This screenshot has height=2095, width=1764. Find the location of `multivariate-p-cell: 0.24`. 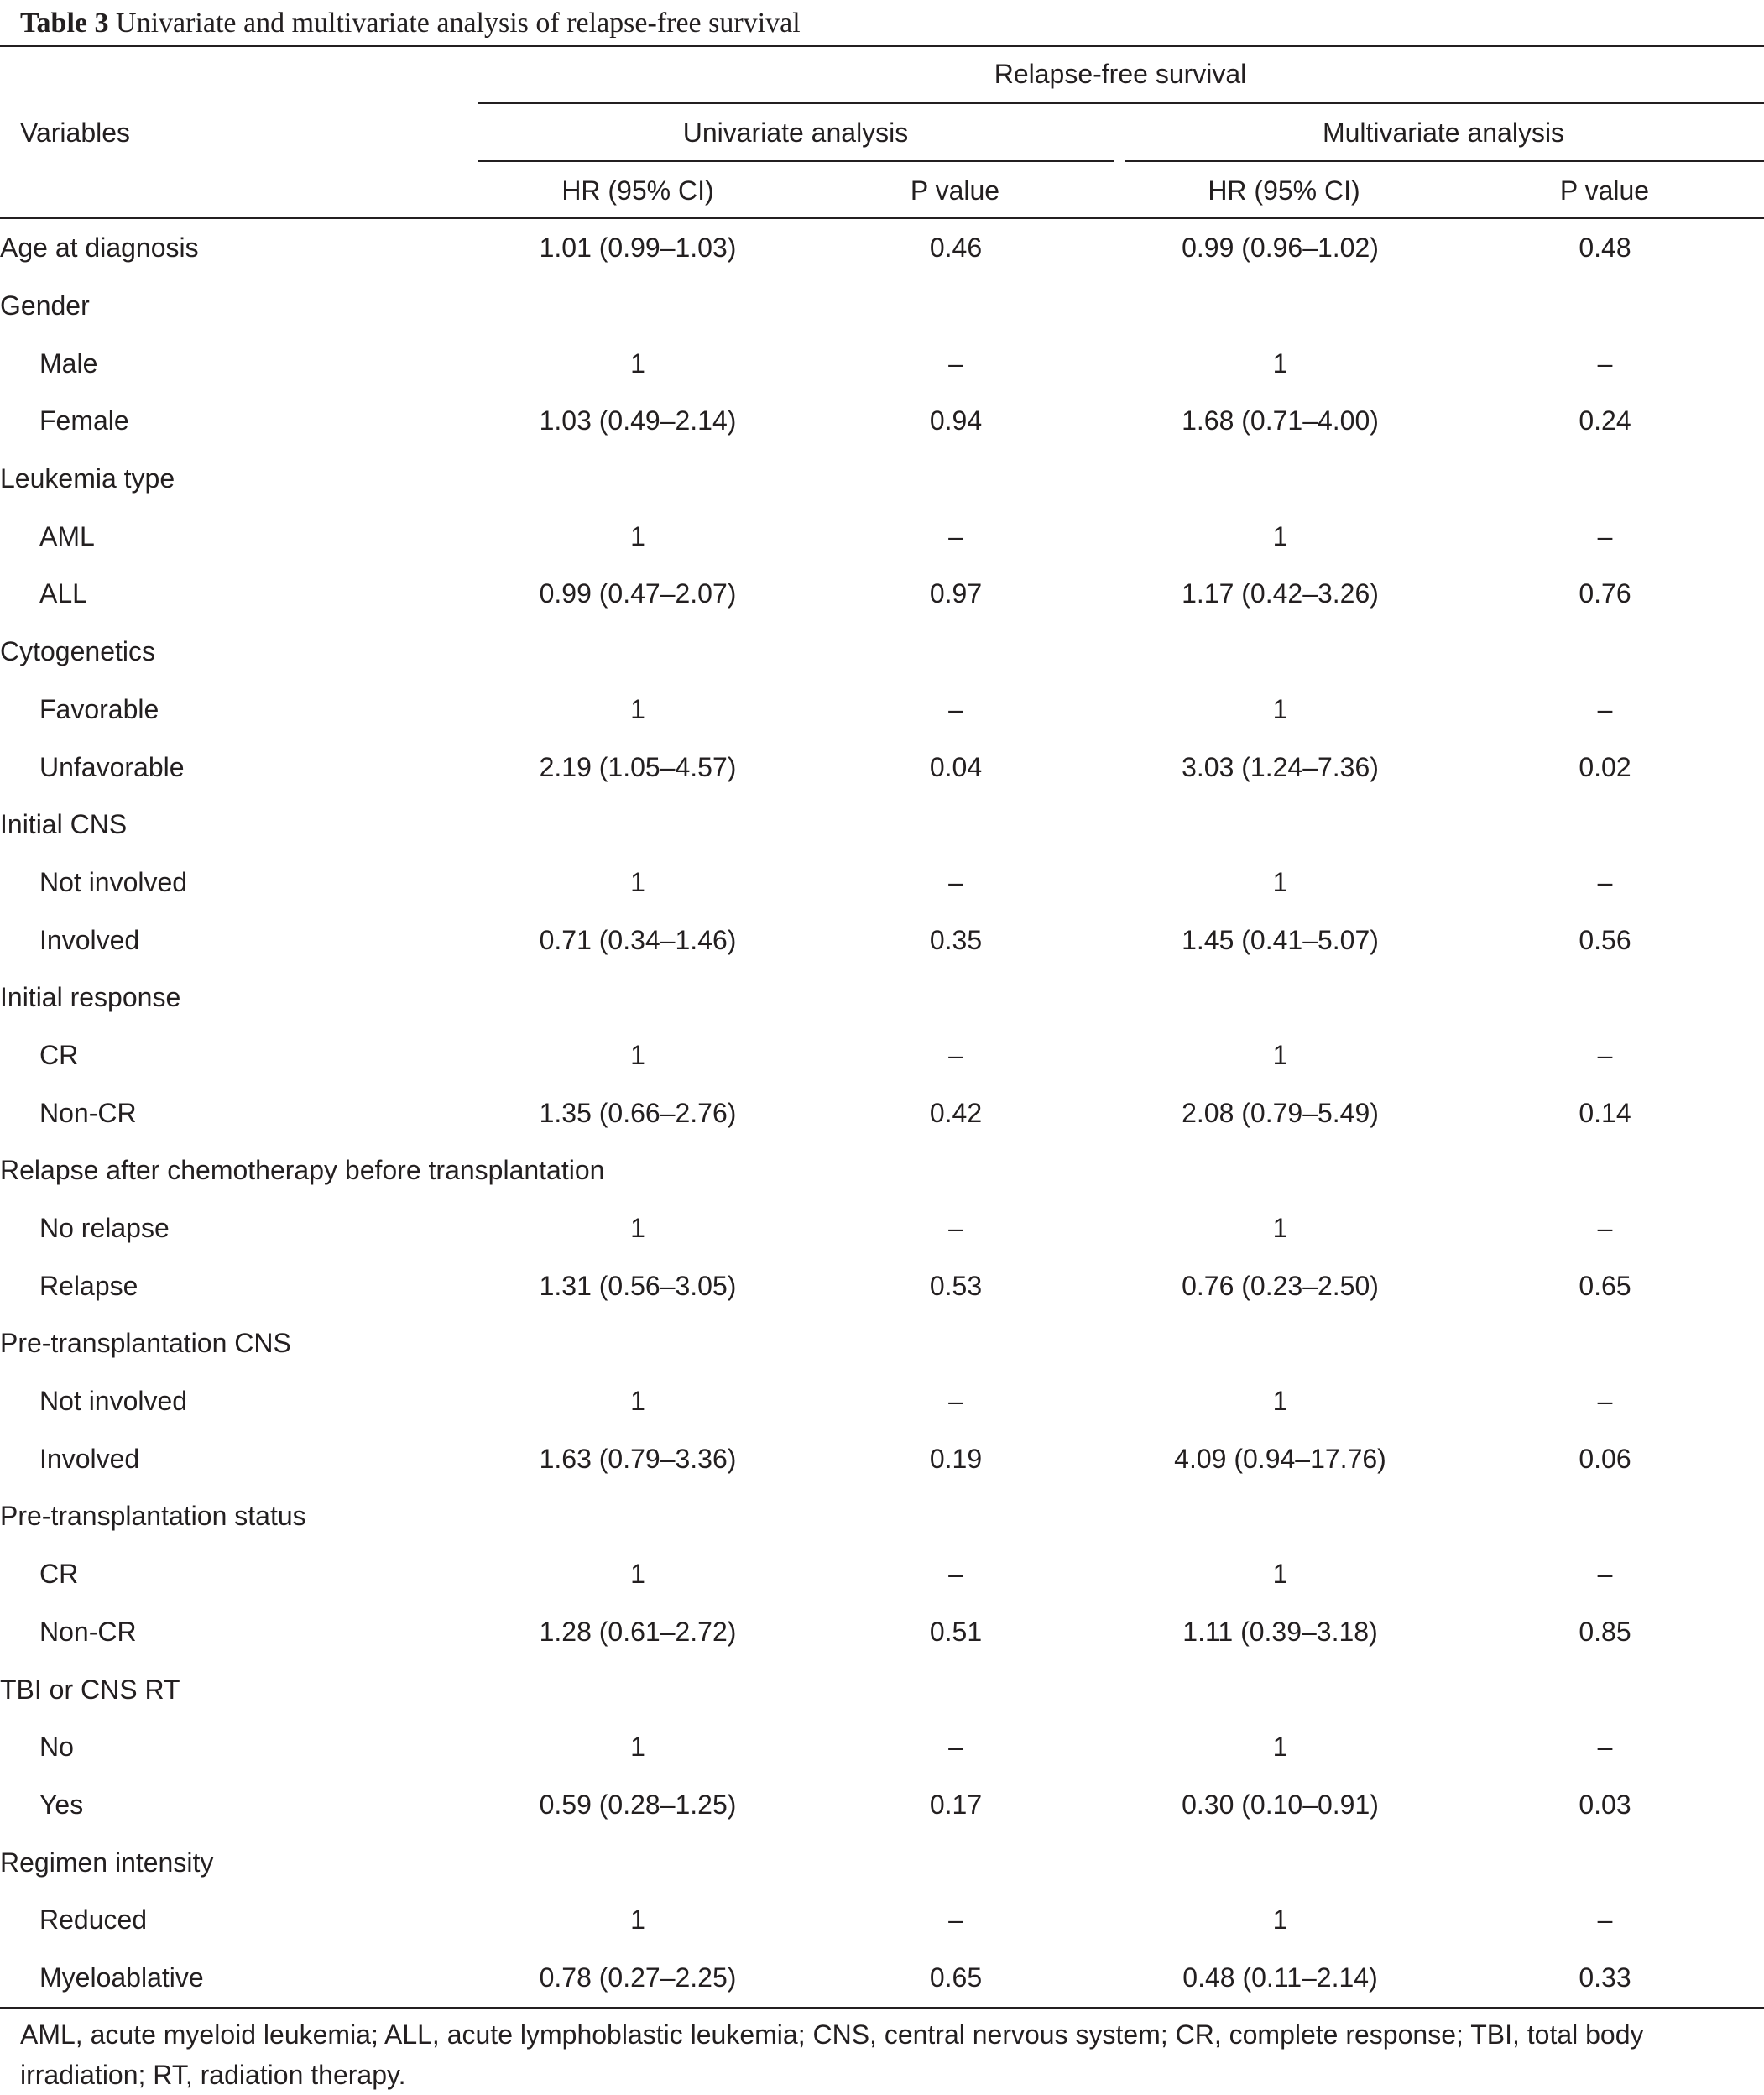

multivariate-p-cell: 0.24 is located at coordinates (1605, 420).